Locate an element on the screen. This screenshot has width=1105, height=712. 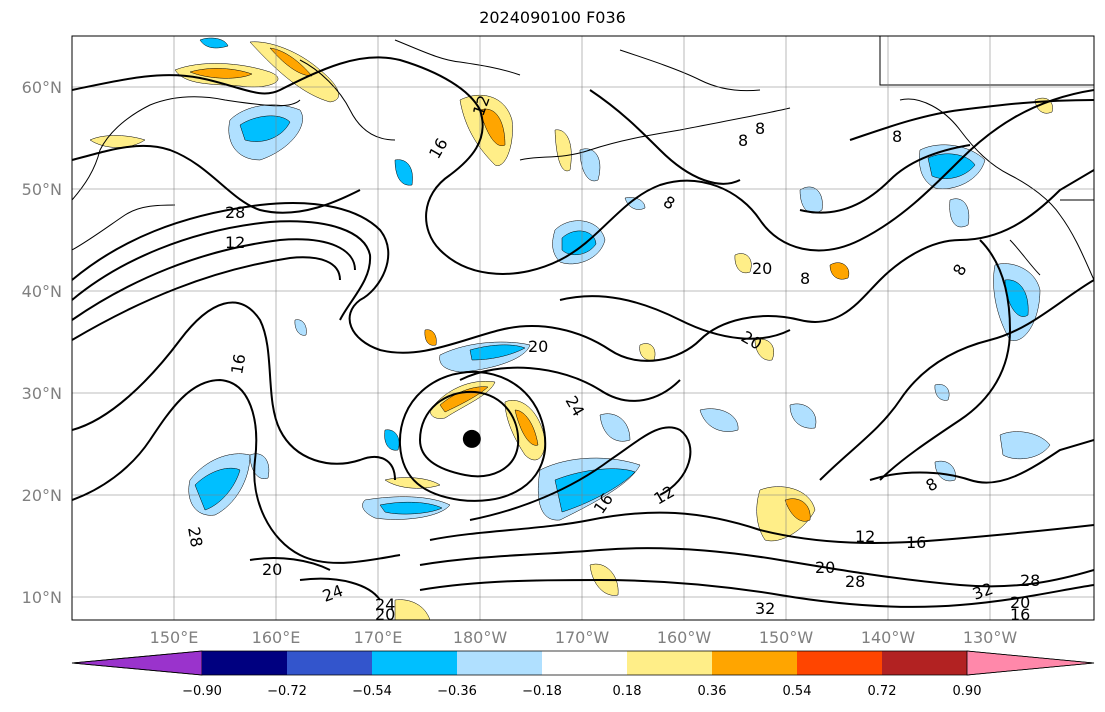
contour-label: 24 is located at coordinates (385, 604).